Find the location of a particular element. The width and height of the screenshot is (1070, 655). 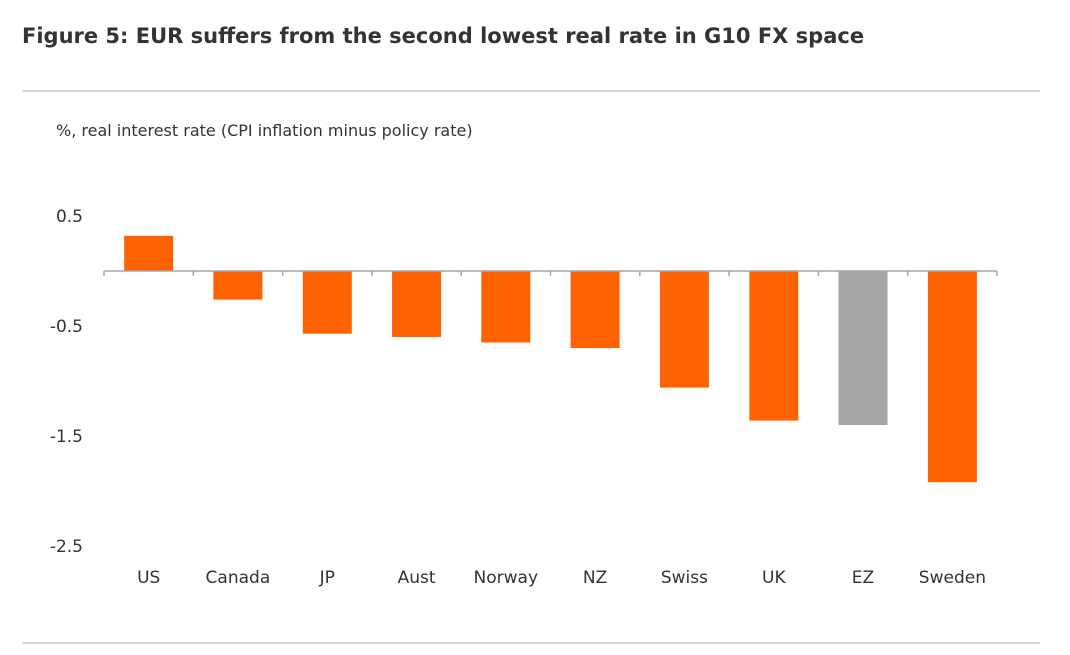

bar-canada is located at coordinates (238, 285).